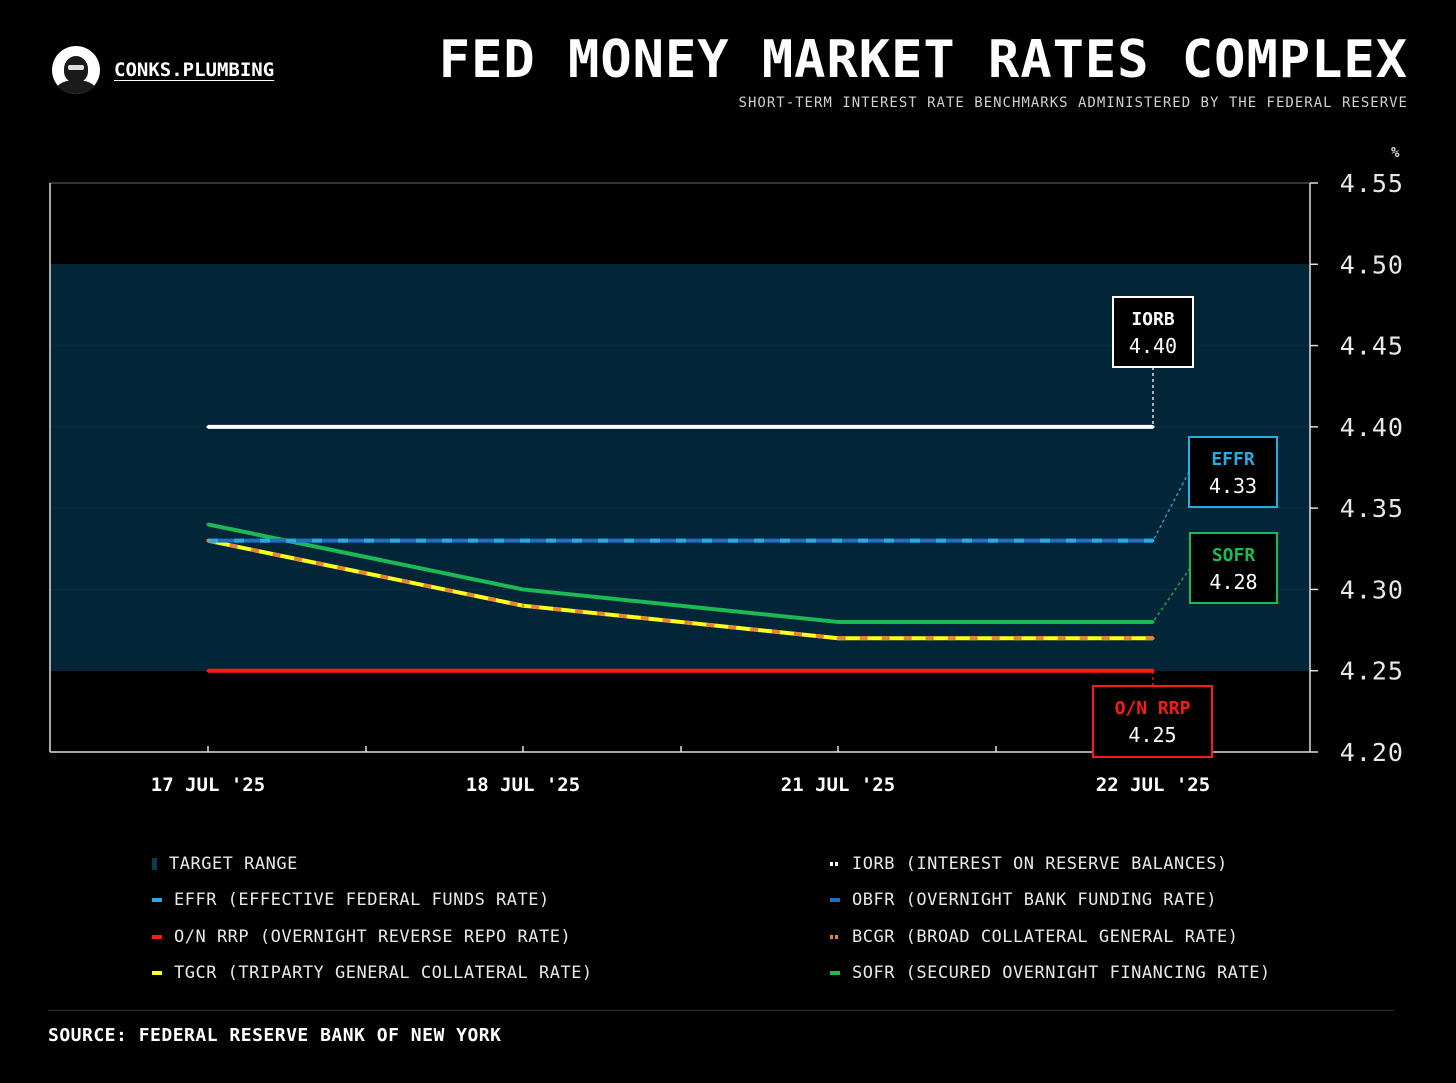 The width and height of the screenshot is (1456, 1083). What do you see at coordinates (1372, 427) in the screenshot?
I see `y-tick-label: 4.40` at bounding box center [1372, 427].